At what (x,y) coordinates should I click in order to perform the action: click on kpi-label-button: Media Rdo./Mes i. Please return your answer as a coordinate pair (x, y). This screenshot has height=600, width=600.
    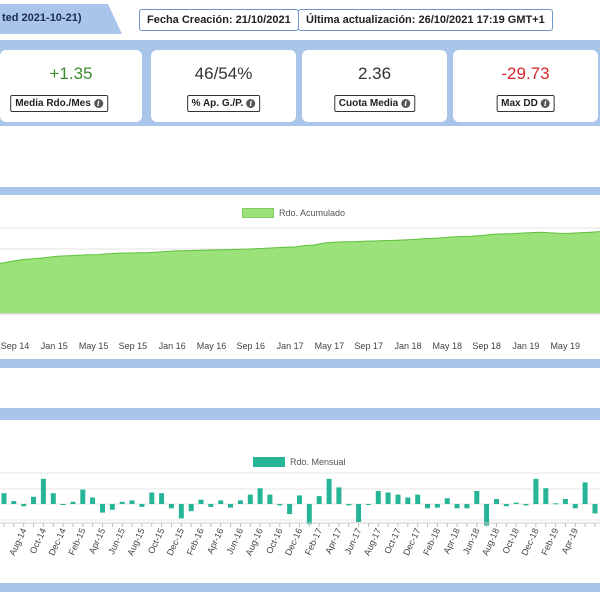
    Looking at the image, I should click on (59, 103).